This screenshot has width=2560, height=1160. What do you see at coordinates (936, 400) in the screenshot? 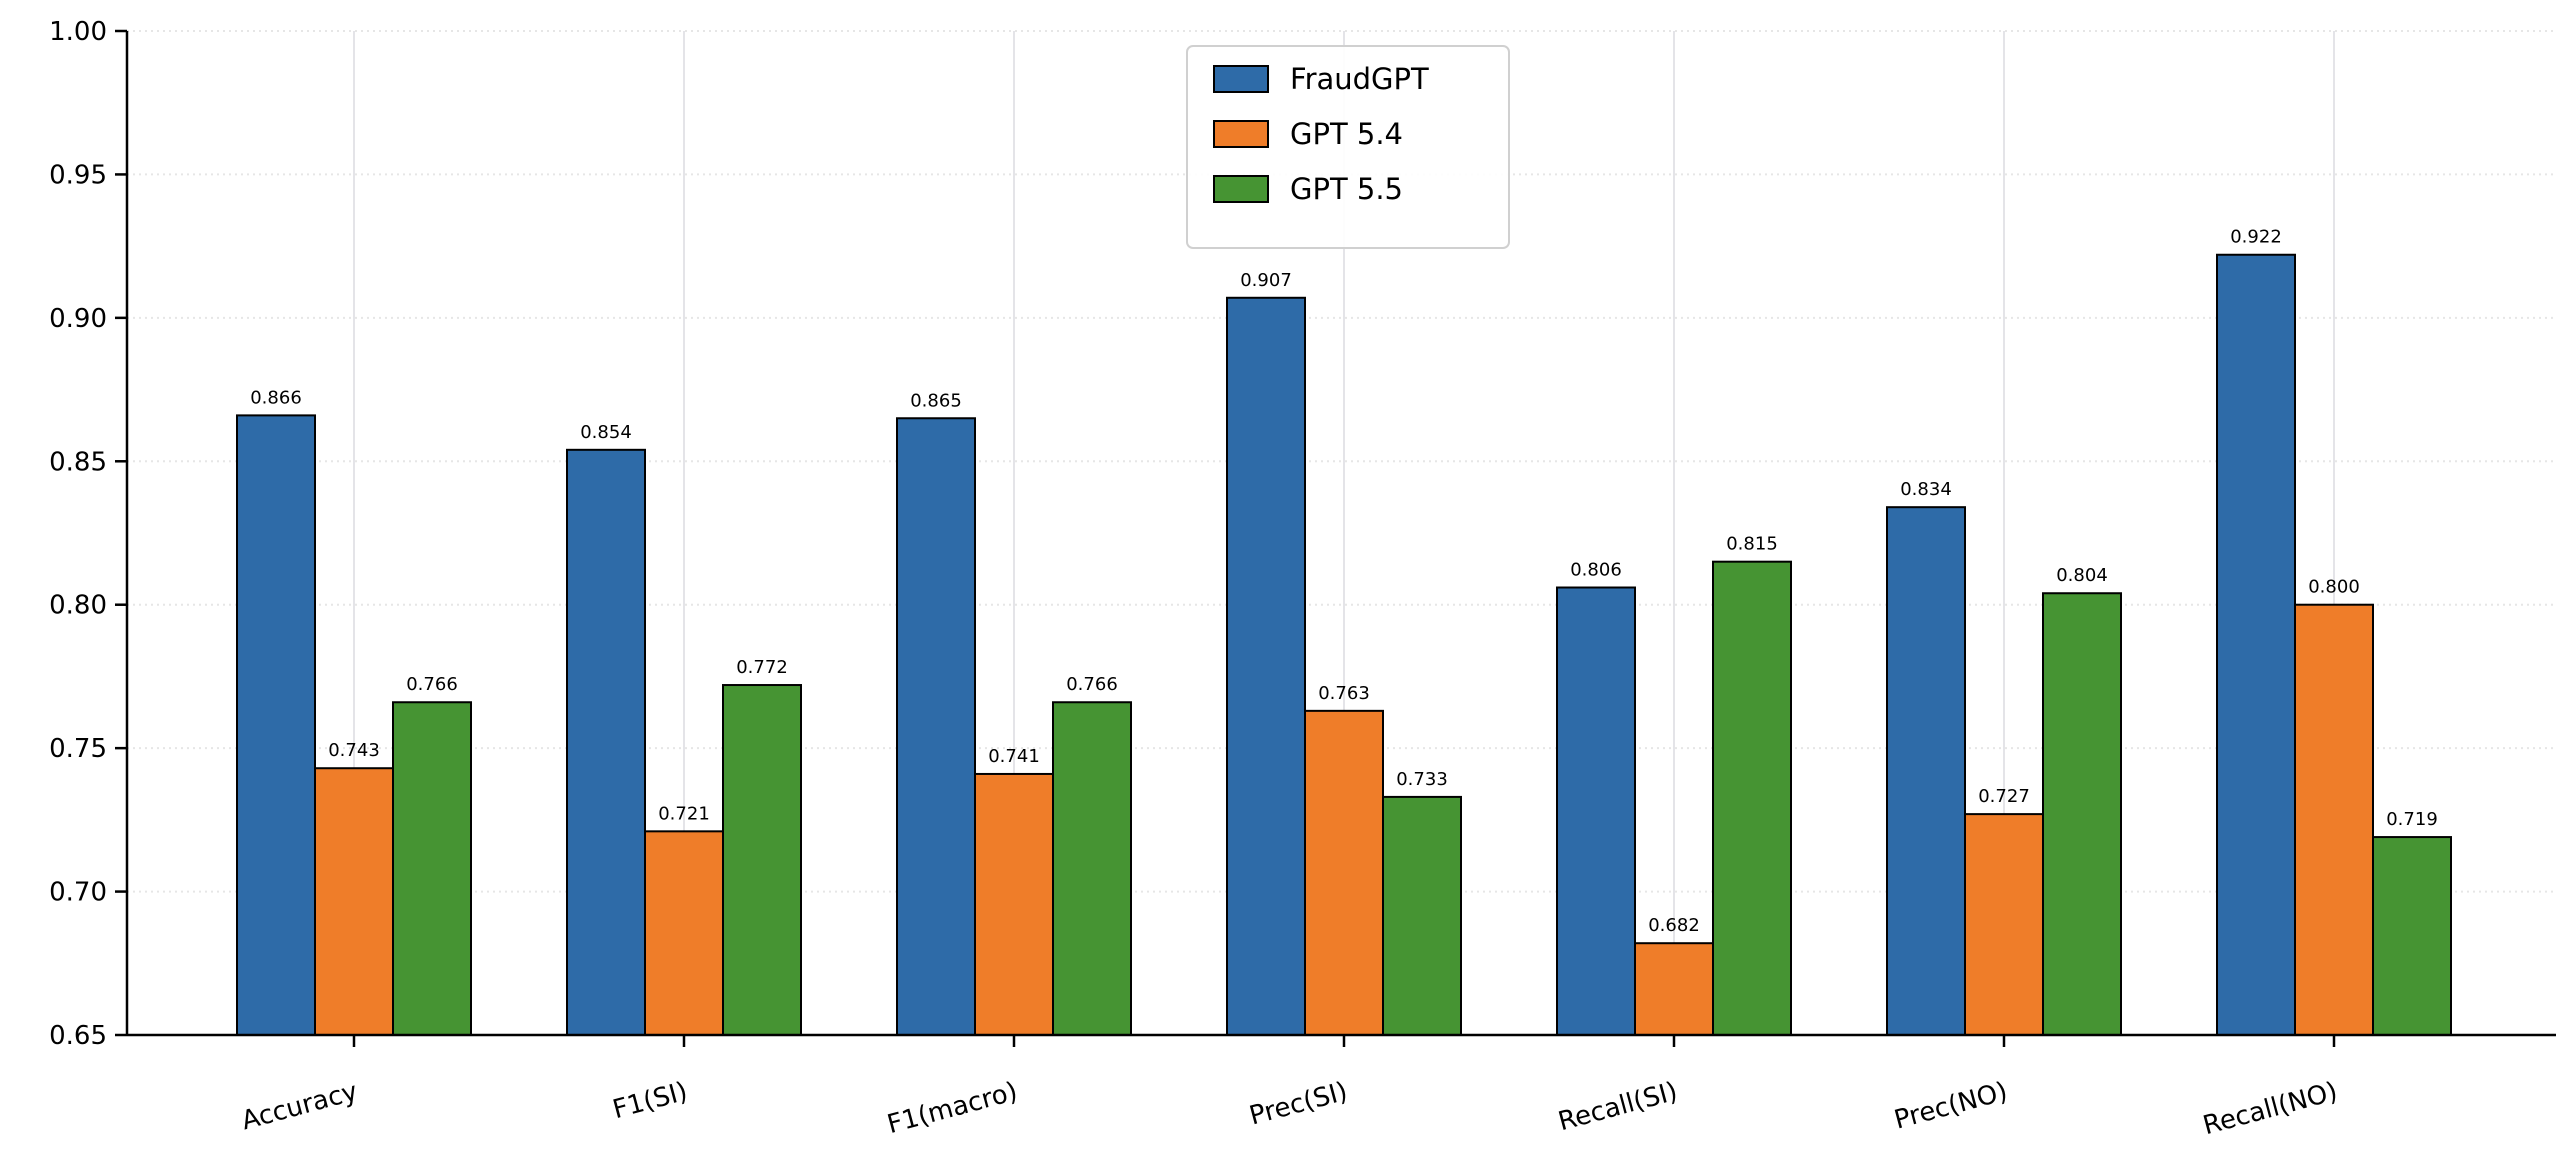
I see `data-label: 0.865` at bounding box center [936, 400].